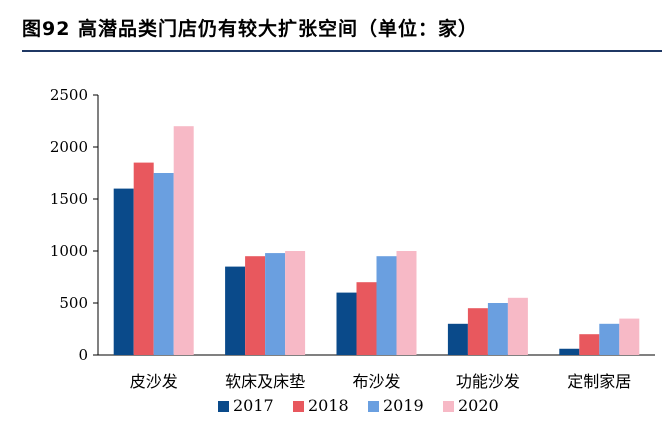 The image size is (669, 433). What do you see at coordinates (328, 405) in the screenshot?
I see `legend-label: 2018` at bounding box center [328, 405].